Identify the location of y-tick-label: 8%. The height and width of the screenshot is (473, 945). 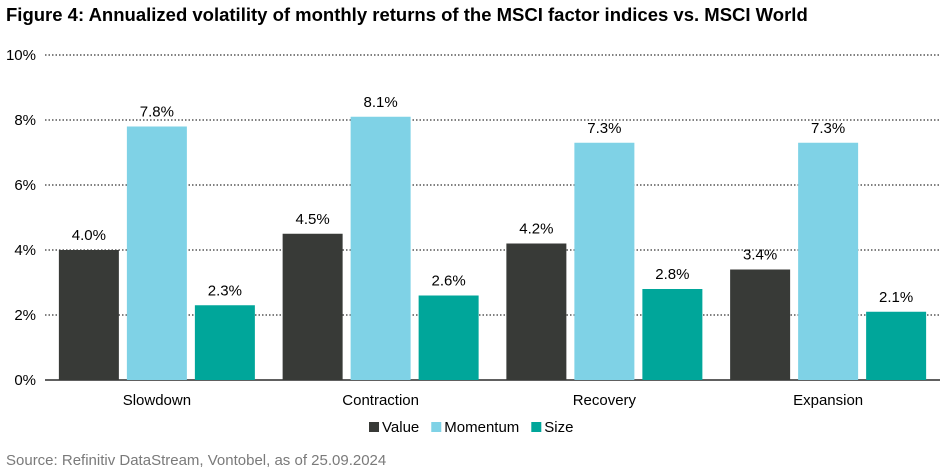
(25, 120).